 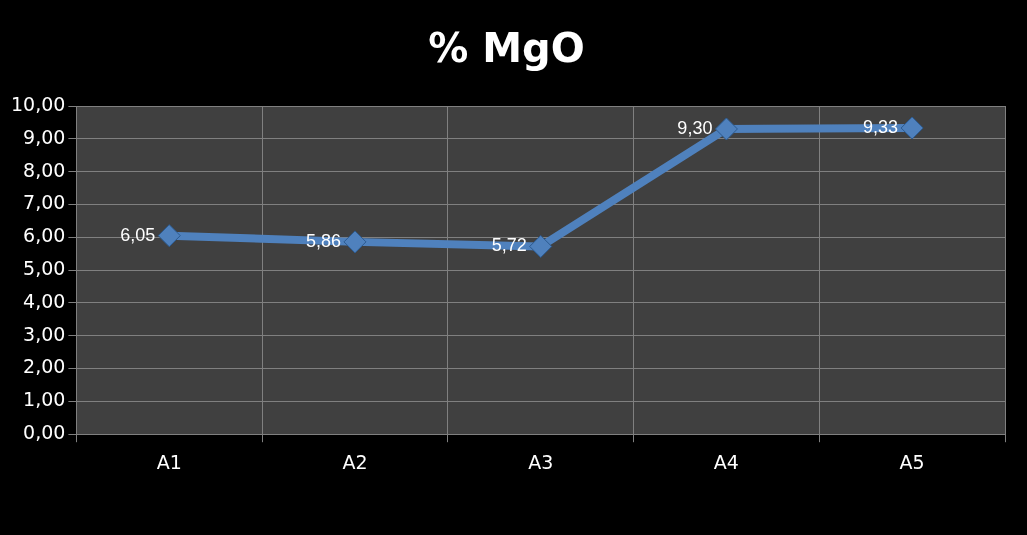 What do you see at coordinates (912, 461) in the screenshot?
I see `x-tick-label: A5` at bounding box center [912, 461].